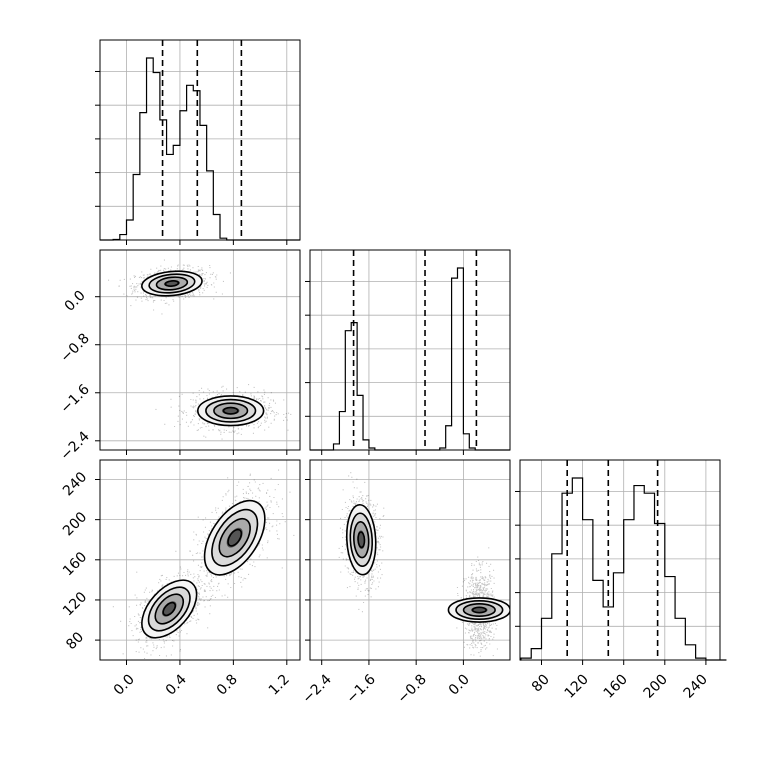 This screenshot has width=760, height=760. I want to click on x2-tick-label: −2.4, so click(316, 688).